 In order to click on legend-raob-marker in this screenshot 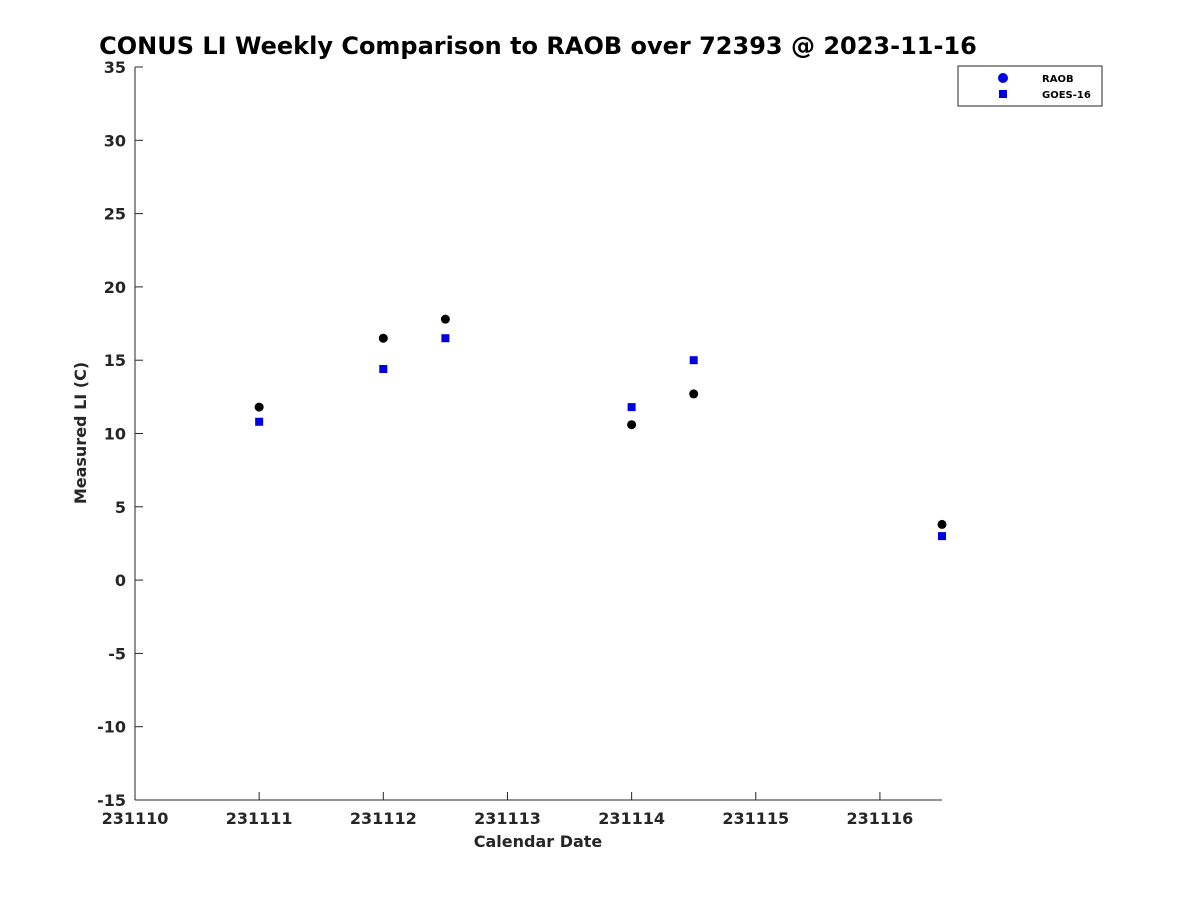, I will do `click(1003, 78)`.